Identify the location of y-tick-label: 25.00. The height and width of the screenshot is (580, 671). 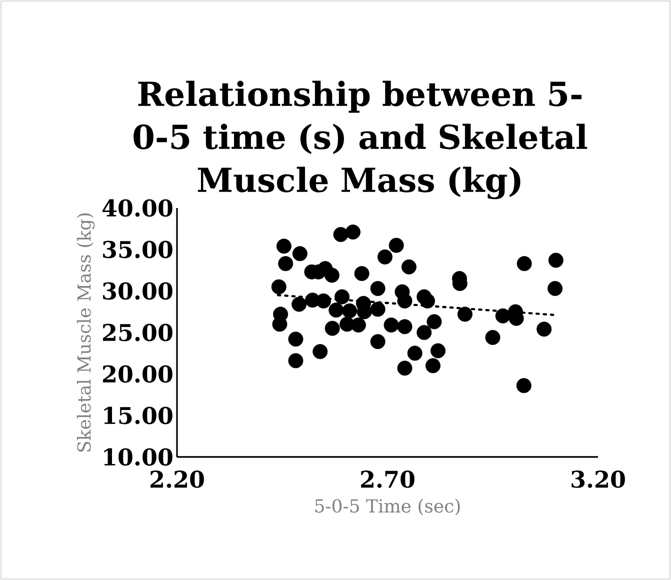
(137, 333).